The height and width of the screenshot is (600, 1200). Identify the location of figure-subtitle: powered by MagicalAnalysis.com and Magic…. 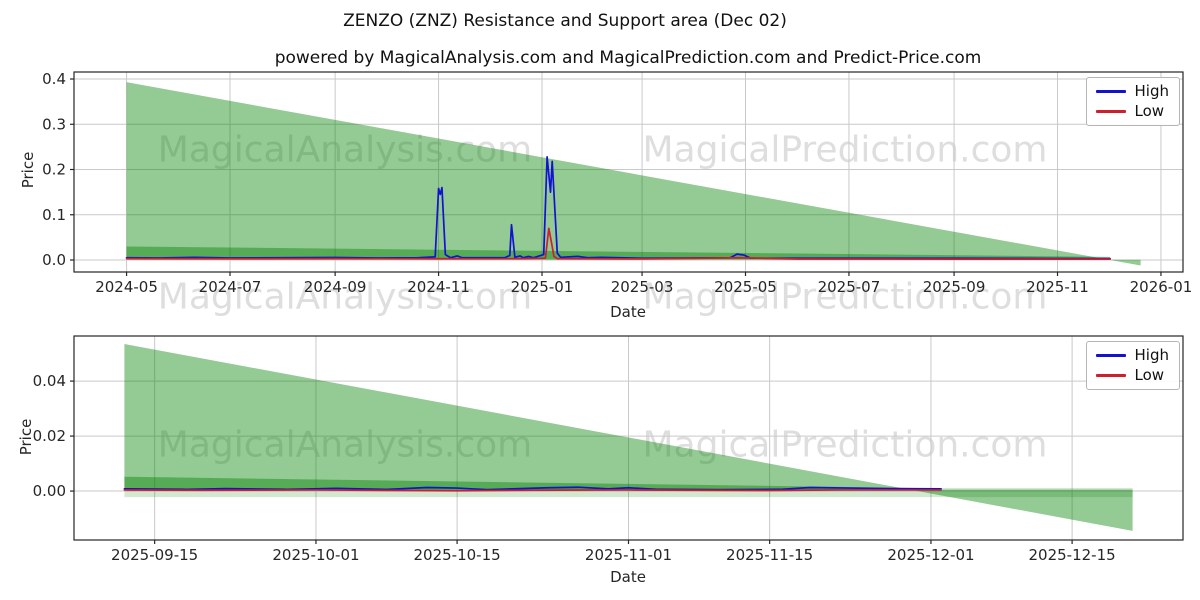
(628, 58).